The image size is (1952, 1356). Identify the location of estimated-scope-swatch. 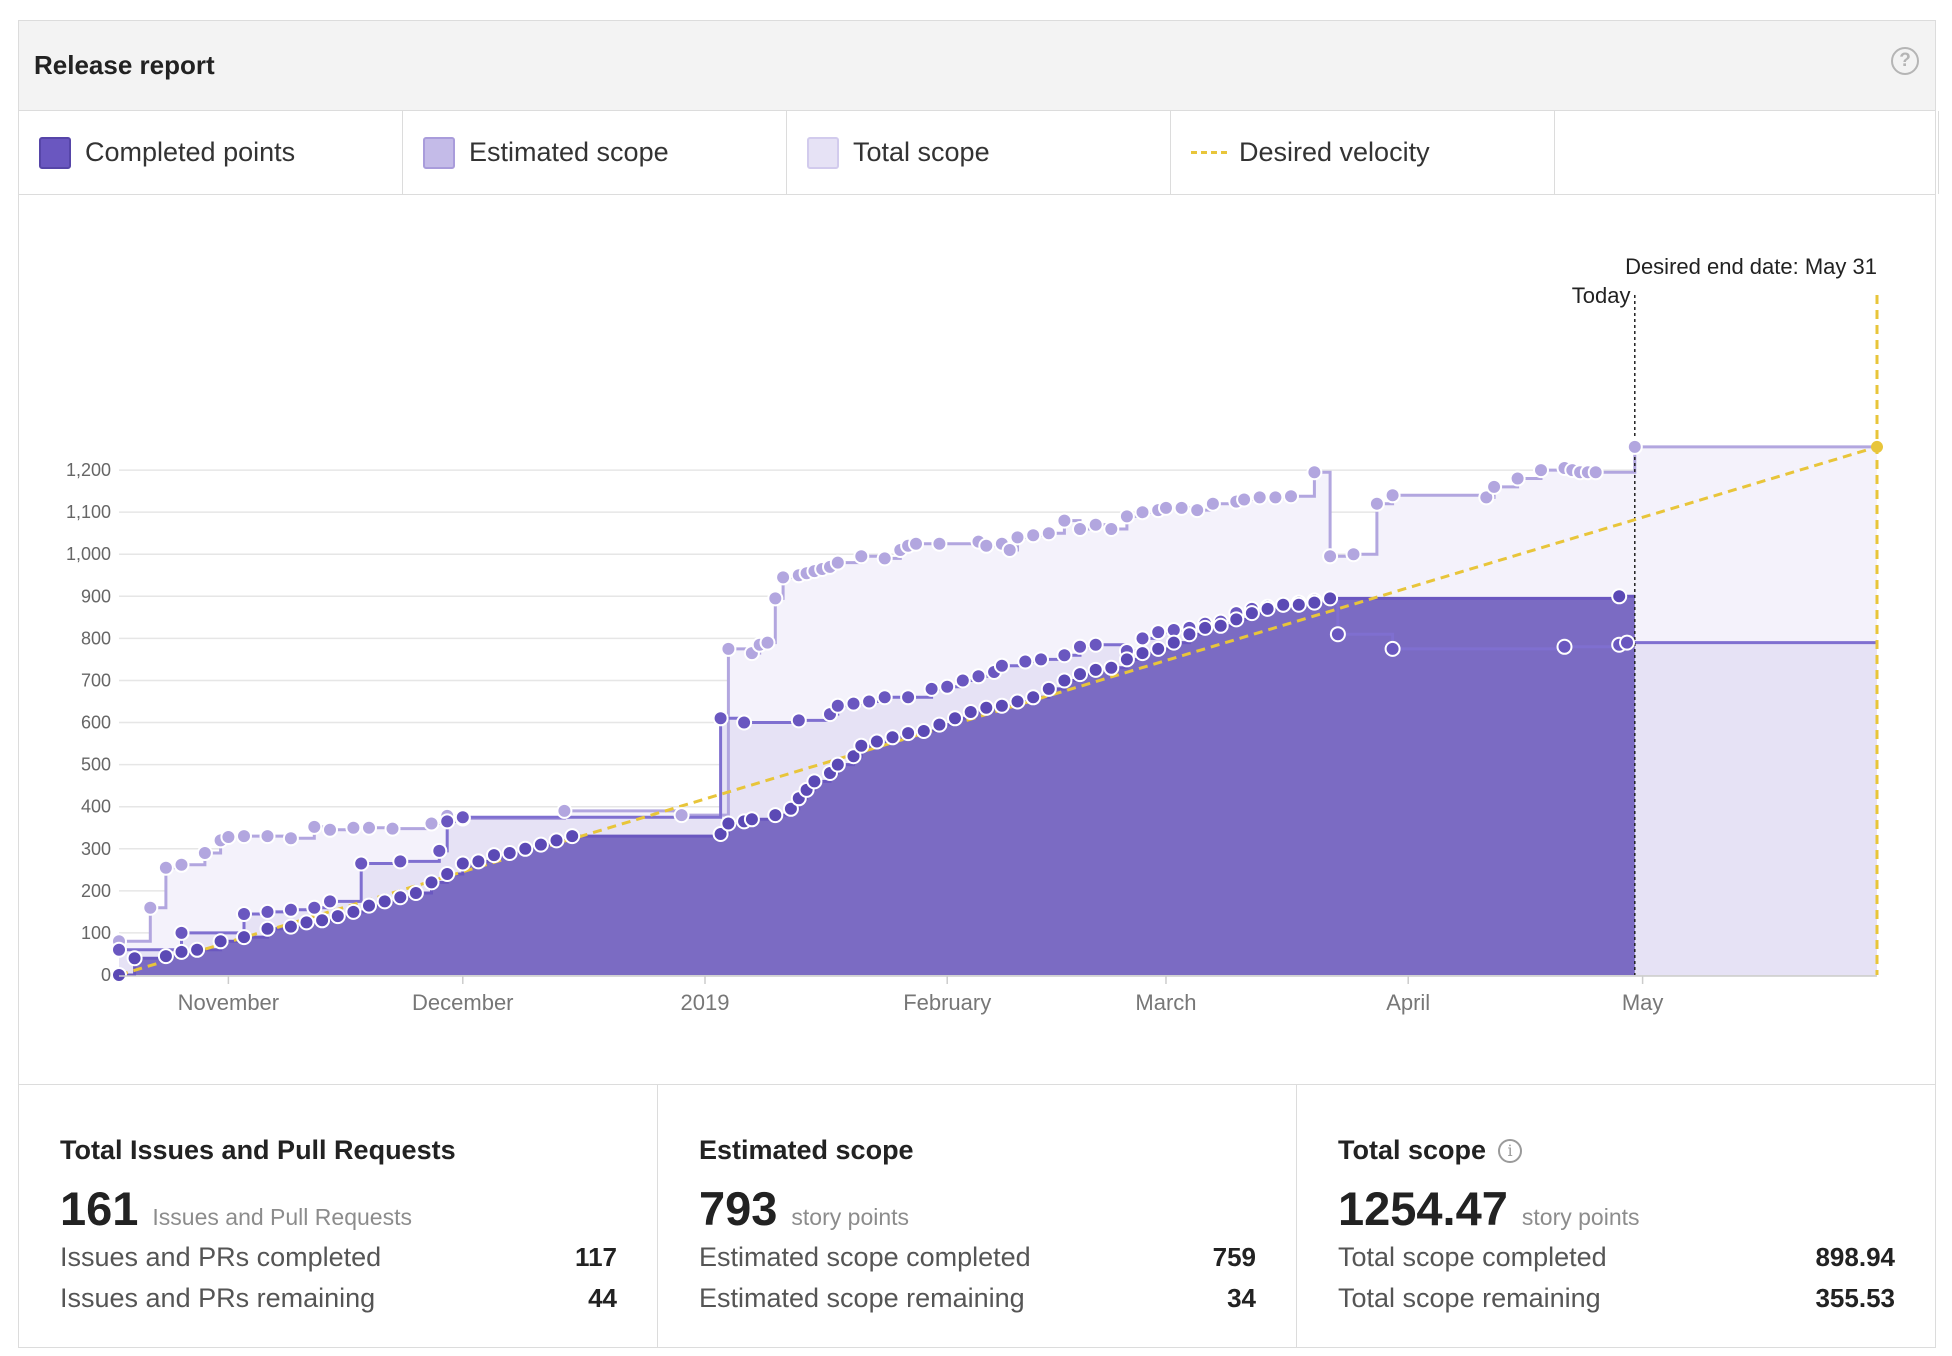
(439, 152).